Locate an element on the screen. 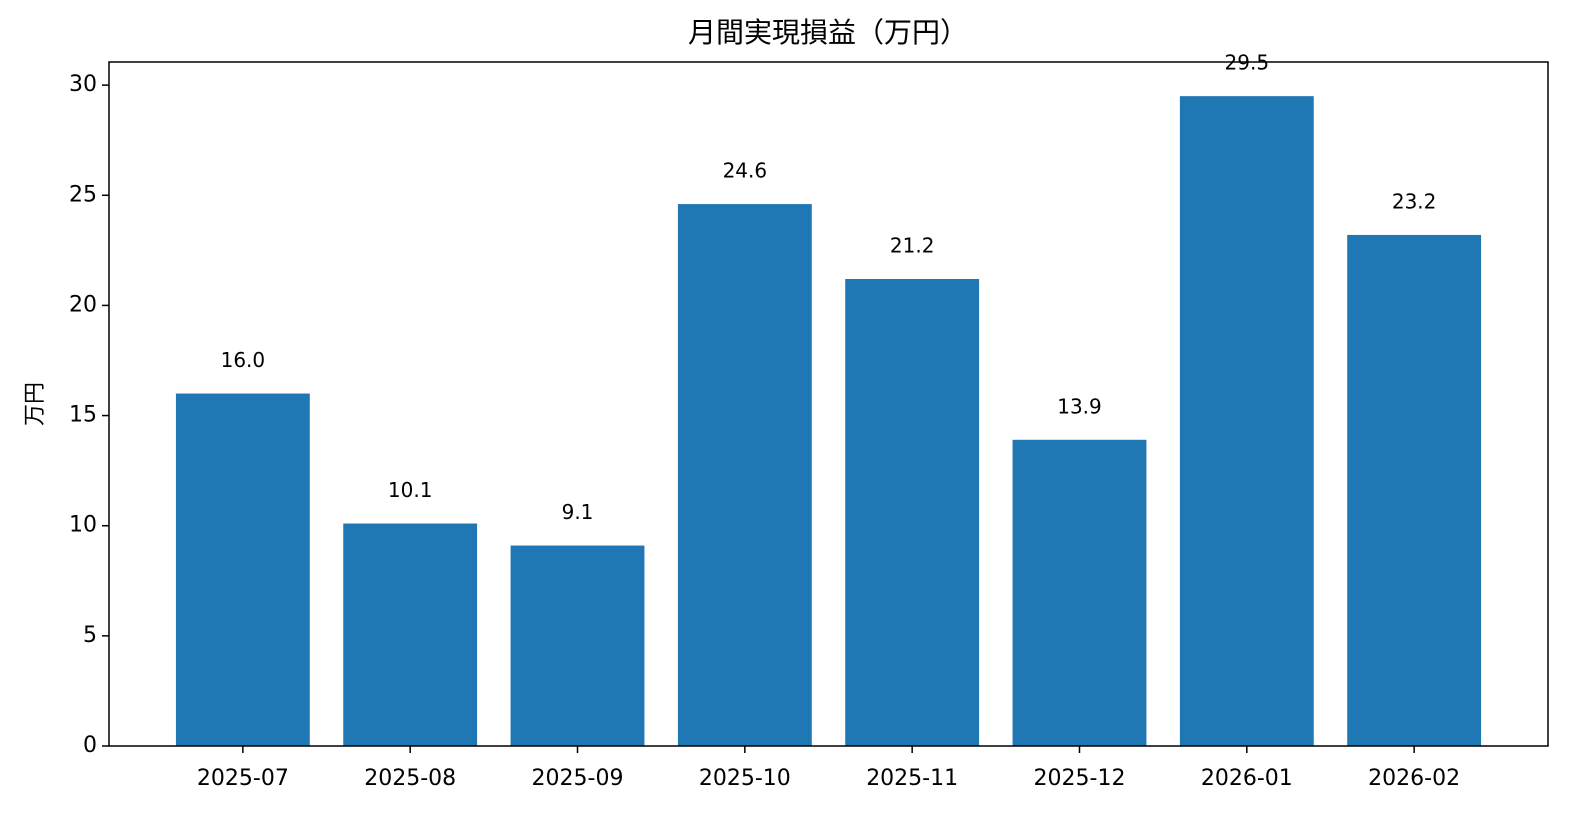  value-label: 10.1 is located at coordinates (410, 490).